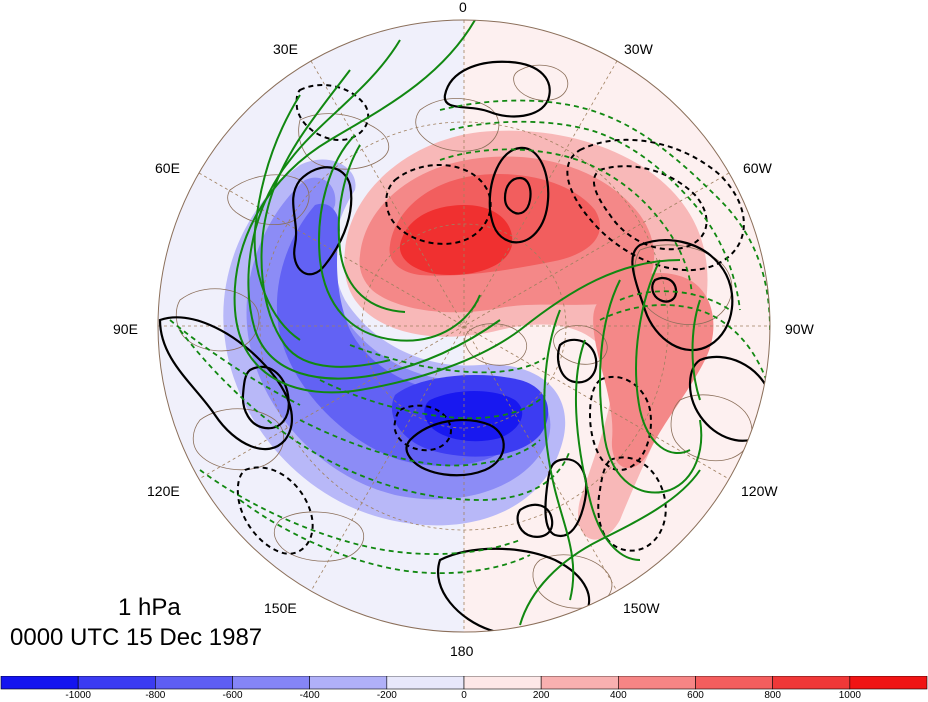  What do you see at coordinates (799, 329) in the screenshot?
I see `lon-label-90w: 90W` at bounding box center [799, 329].